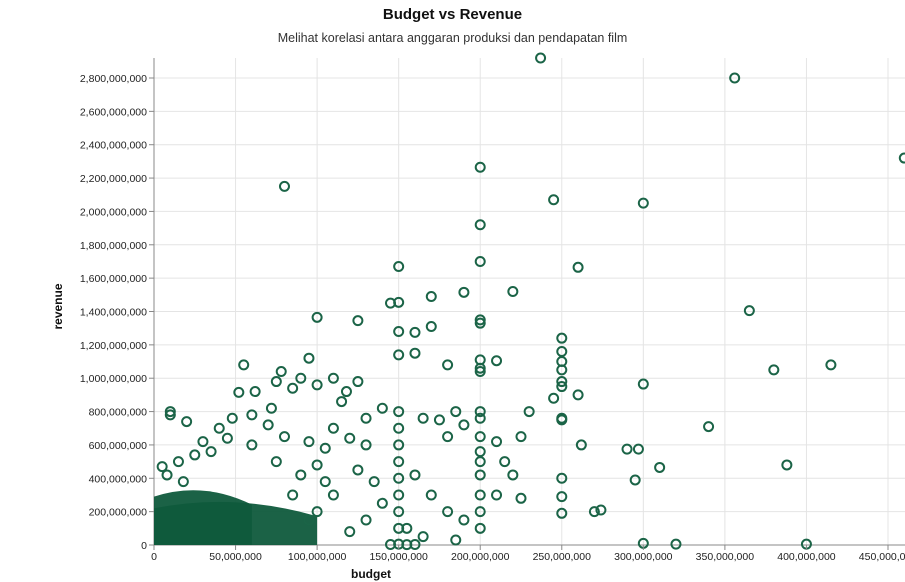  What do you see at coordinates (113, 112) in the screenshot?
I see `y-tick-label: 2,600,000,000` at bounding box center [113, 112].